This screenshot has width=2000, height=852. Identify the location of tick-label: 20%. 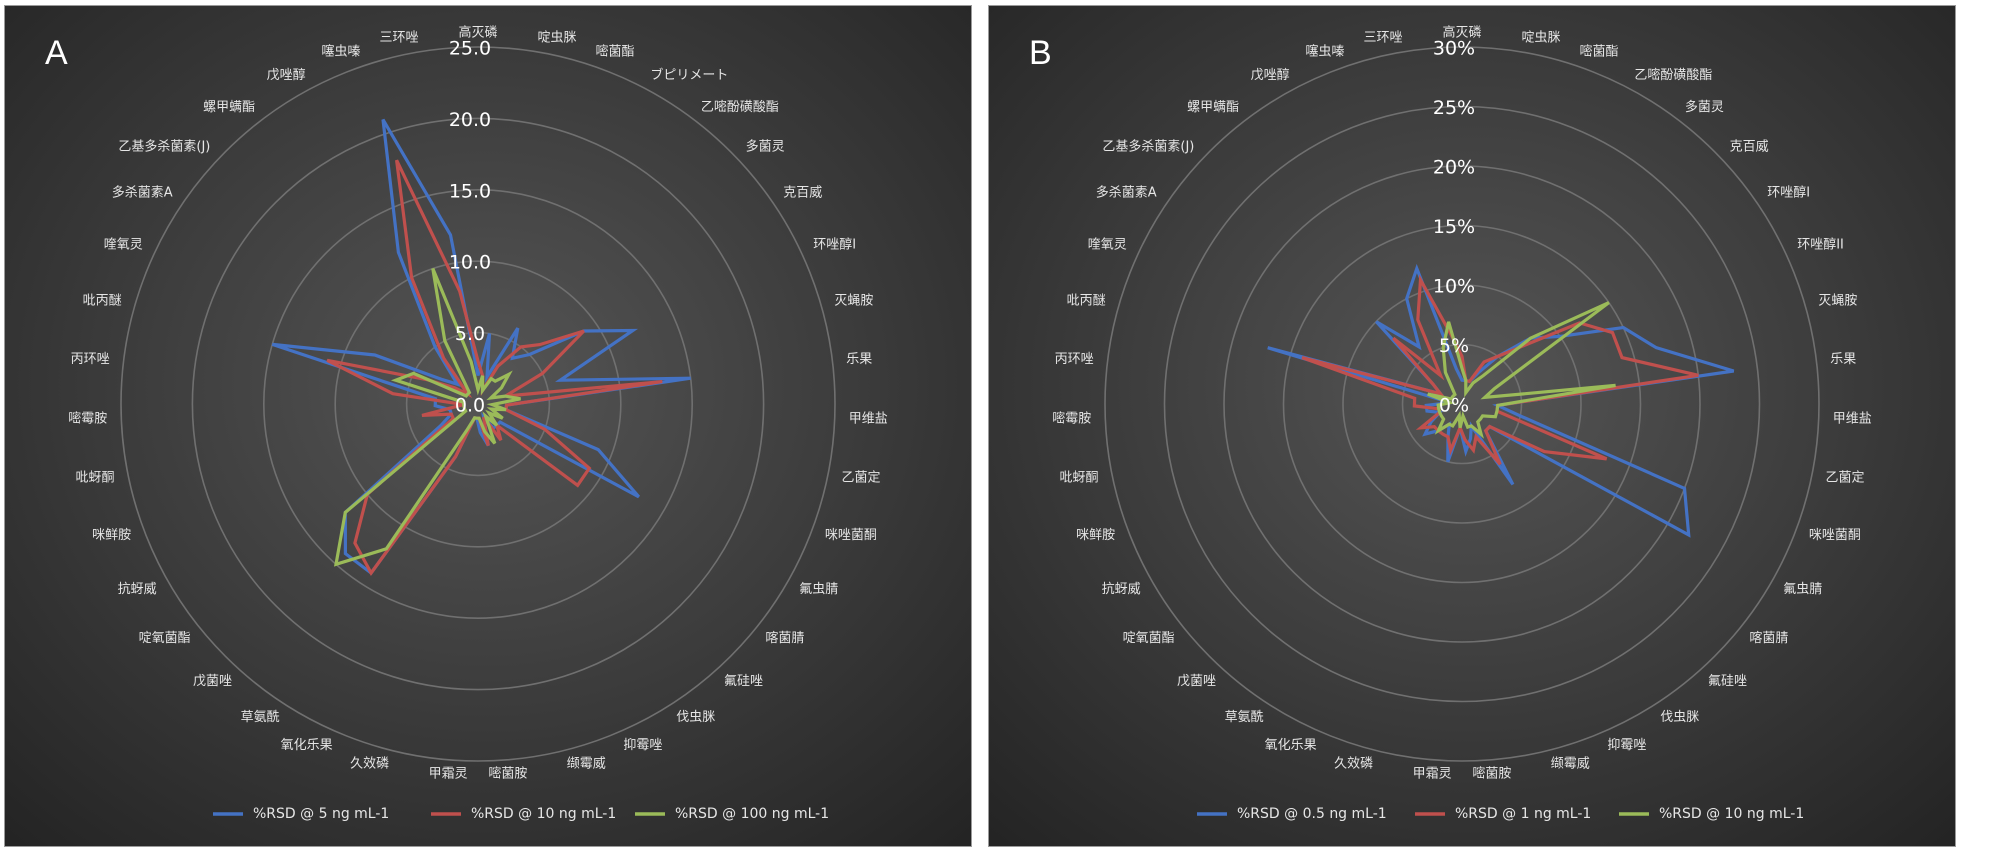
(1454, 168).